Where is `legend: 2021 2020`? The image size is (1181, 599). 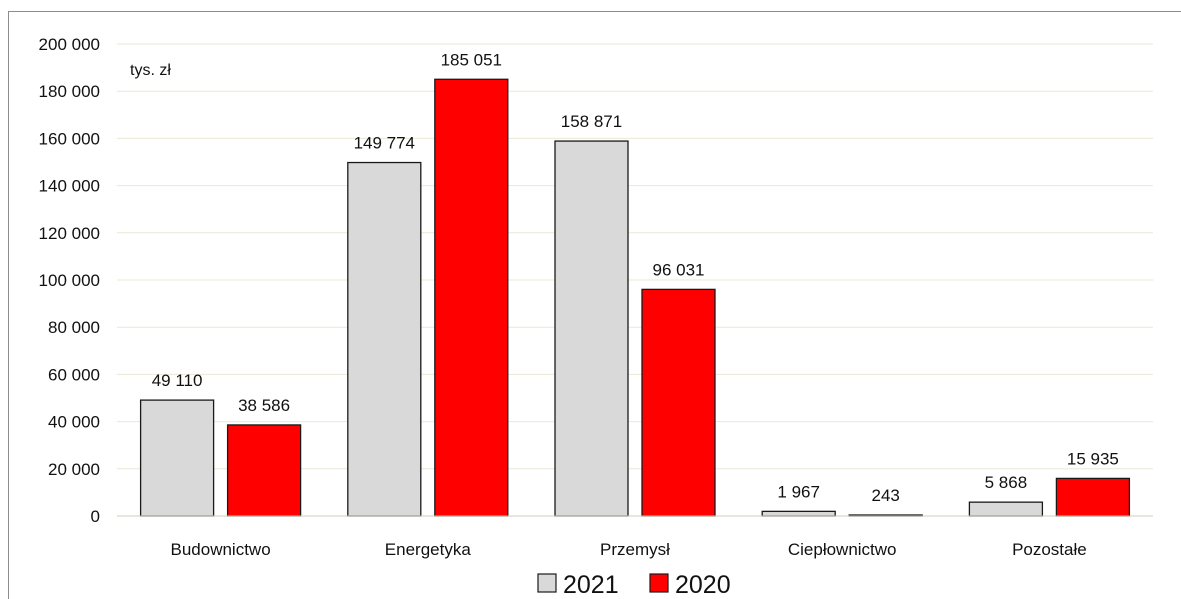 legend: 2021 2020 is located at coordinates (634, 585).